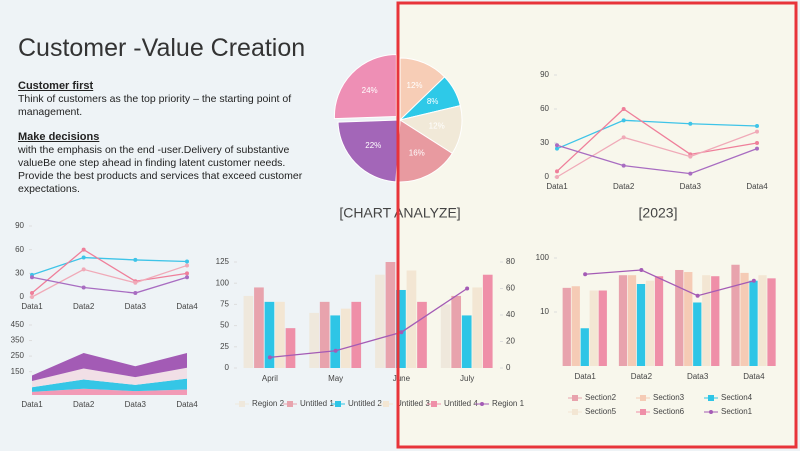  I want to click on x-tick-label: April, so click(270, 378).